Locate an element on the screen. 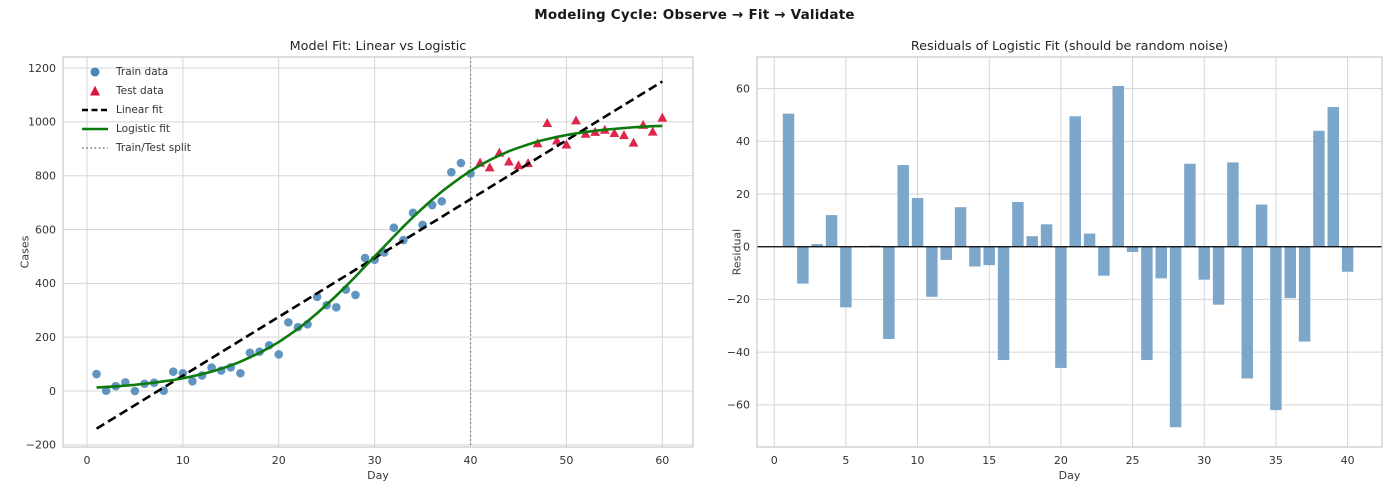 The width and height of the screenshot is (1389, 495). y-tick-label: 200 is located at coordinates (45, 337).